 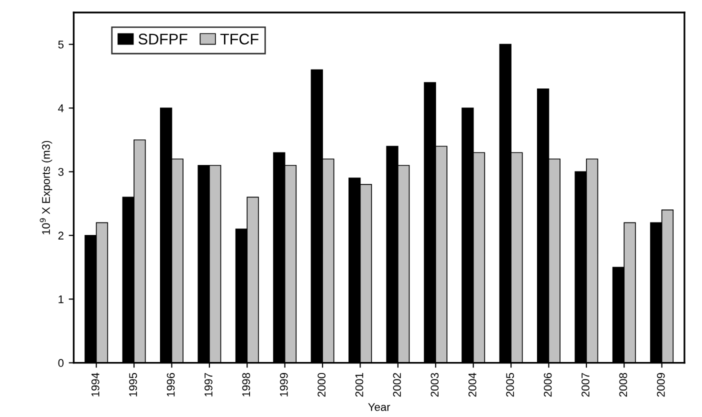 What do you see at coordinates (95, 384) in the screenshot?
I see `x-tick-label: 1994` at bounding box center [95, 384].